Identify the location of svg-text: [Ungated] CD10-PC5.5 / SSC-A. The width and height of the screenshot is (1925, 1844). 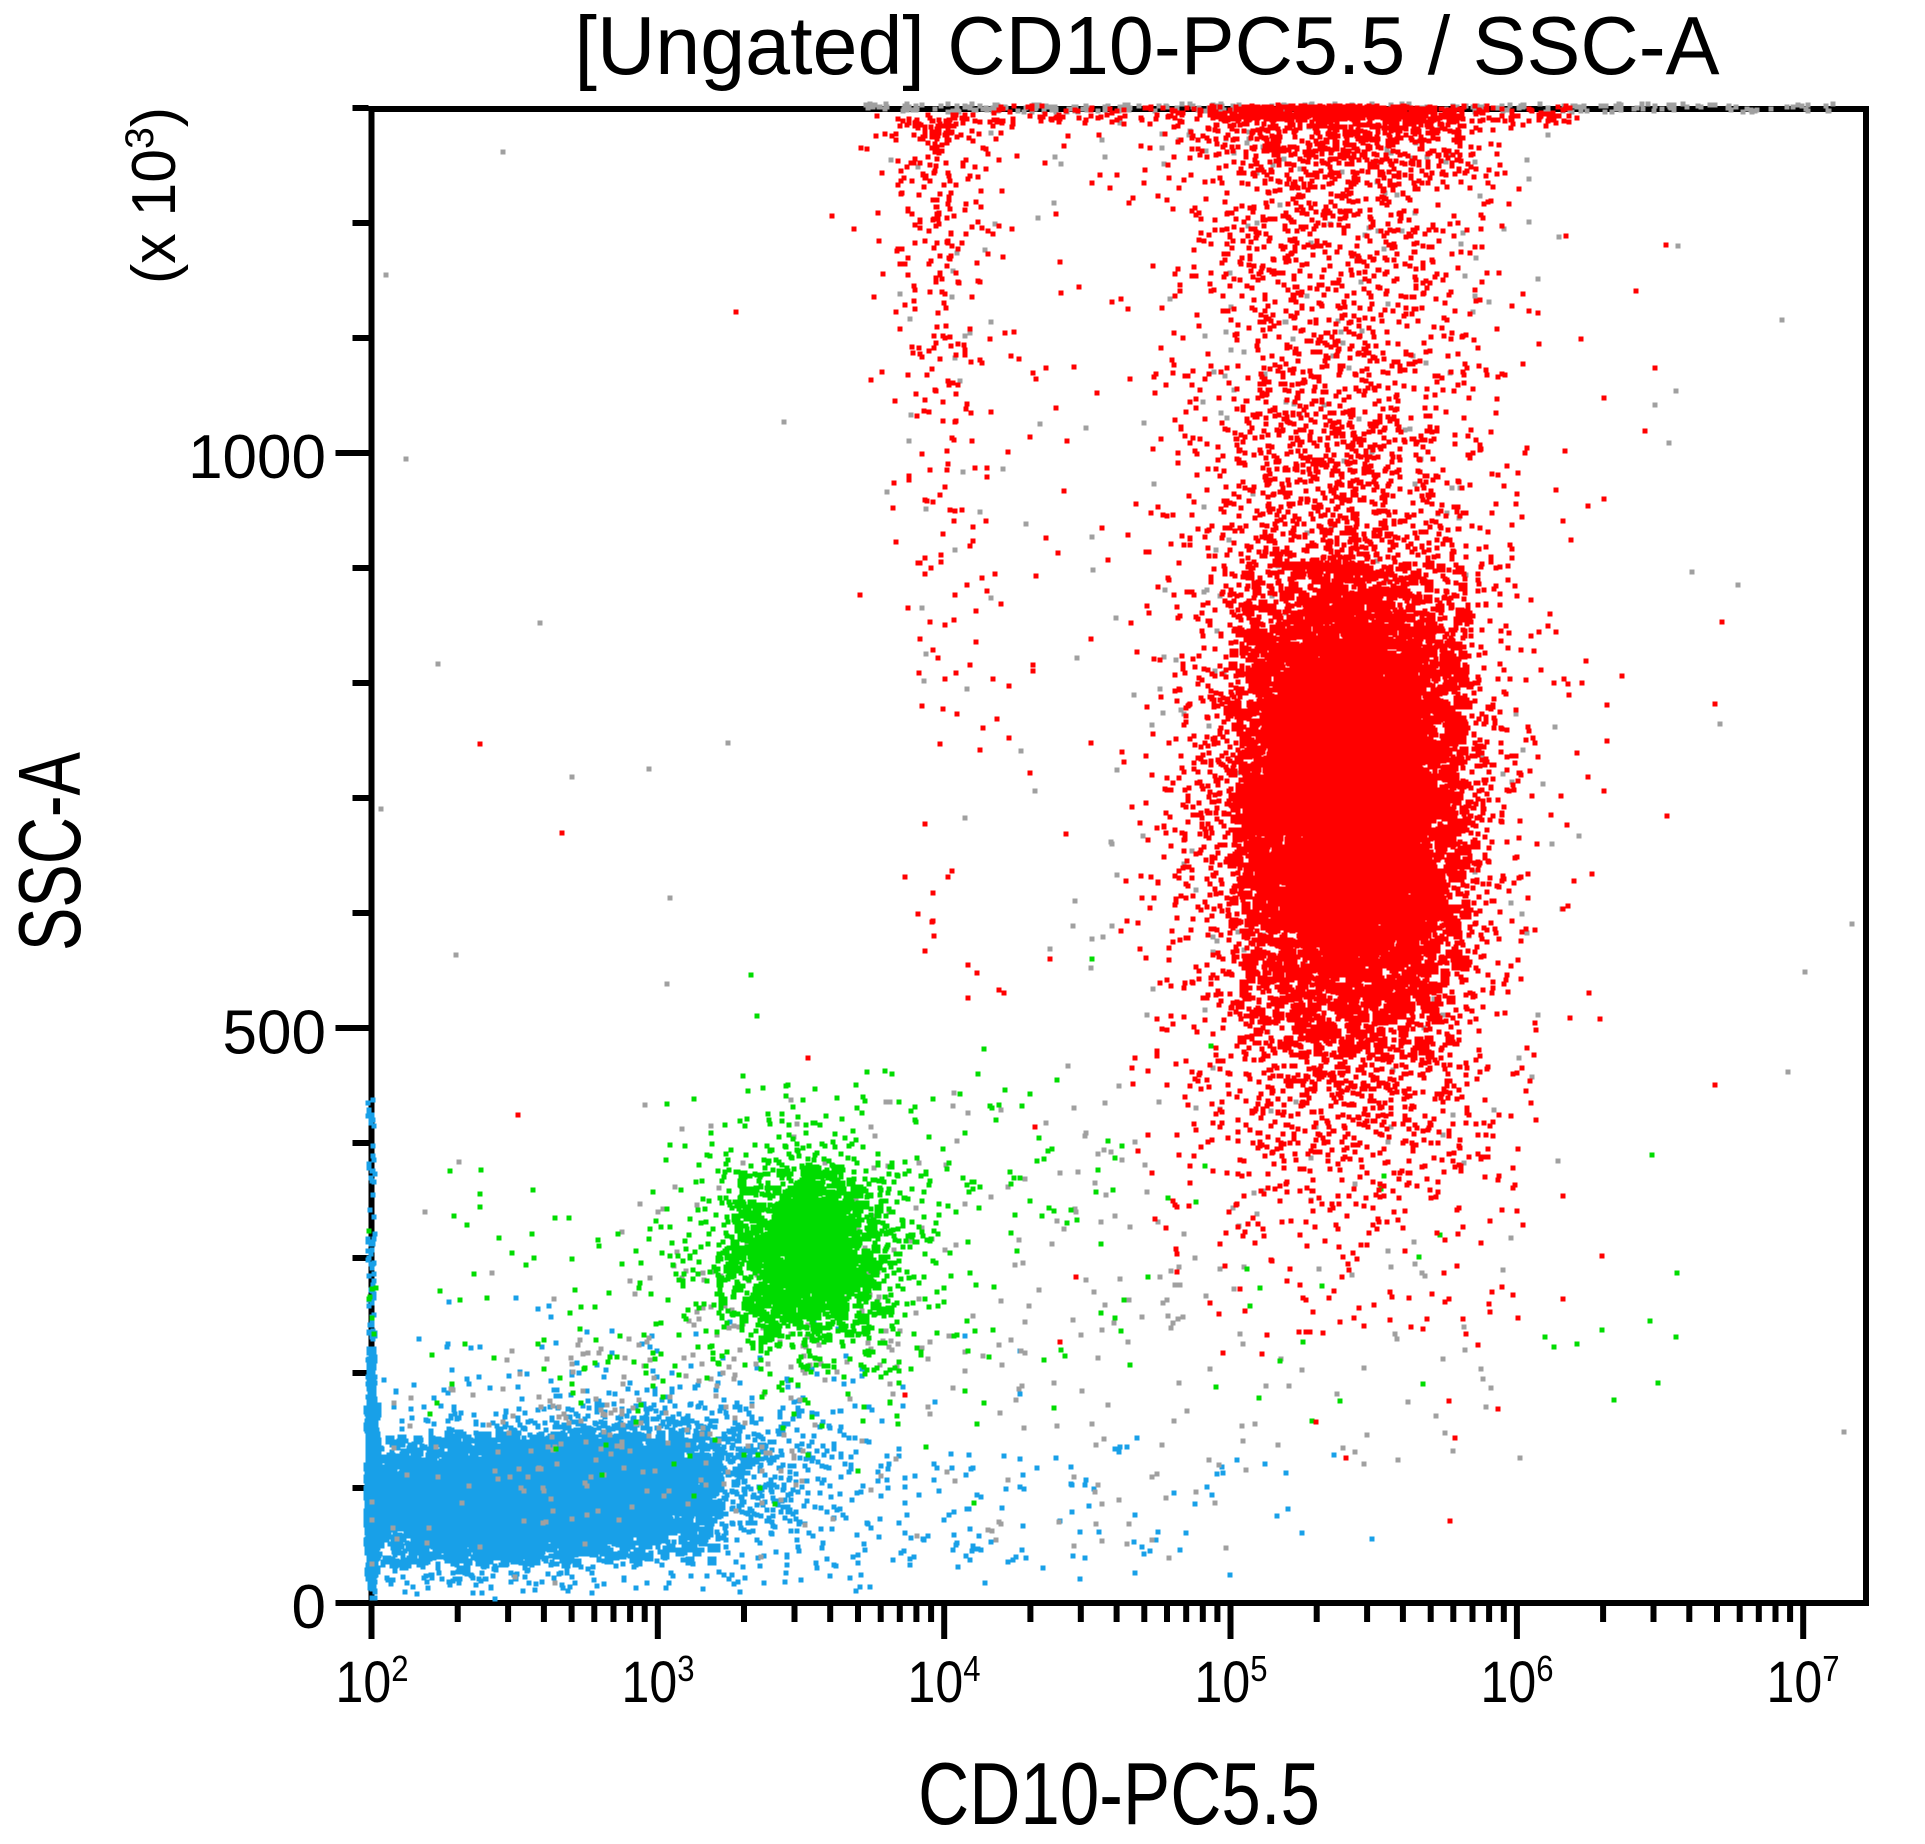
(1148, 46).